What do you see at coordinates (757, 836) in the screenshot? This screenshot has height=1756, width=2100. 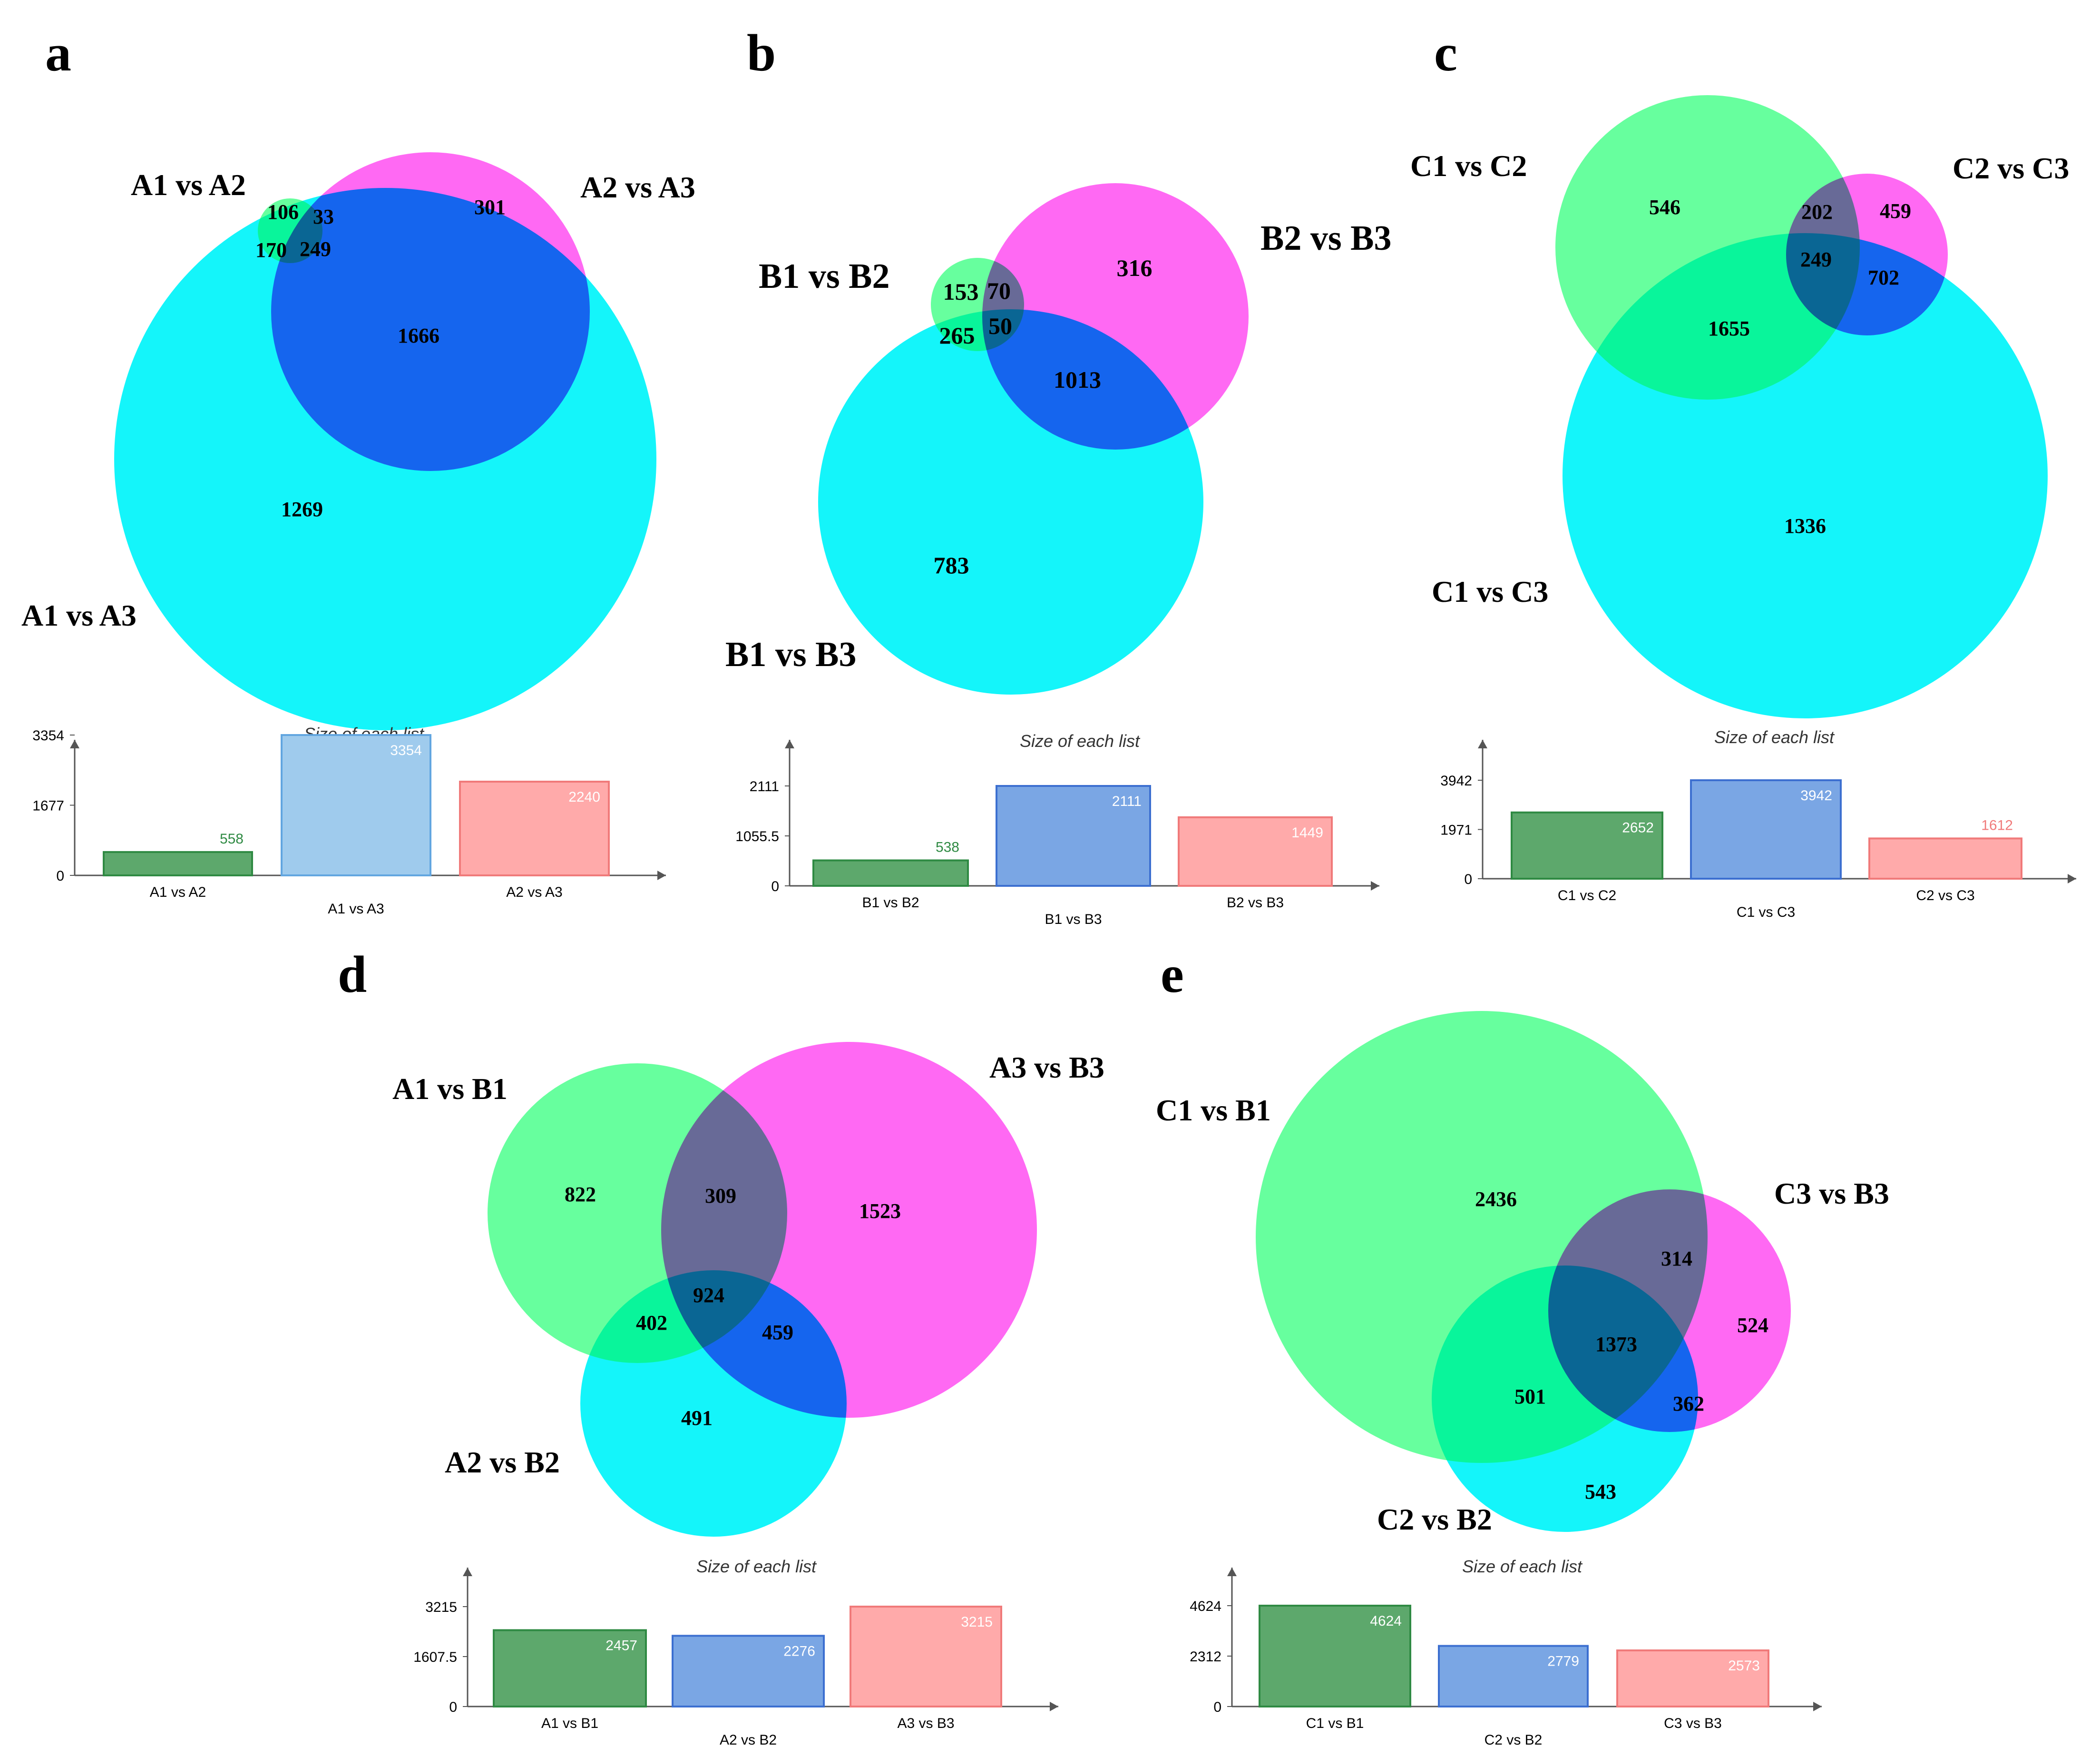 I see `y-tick-label: 1055.5` at bounding box center [757, 836].